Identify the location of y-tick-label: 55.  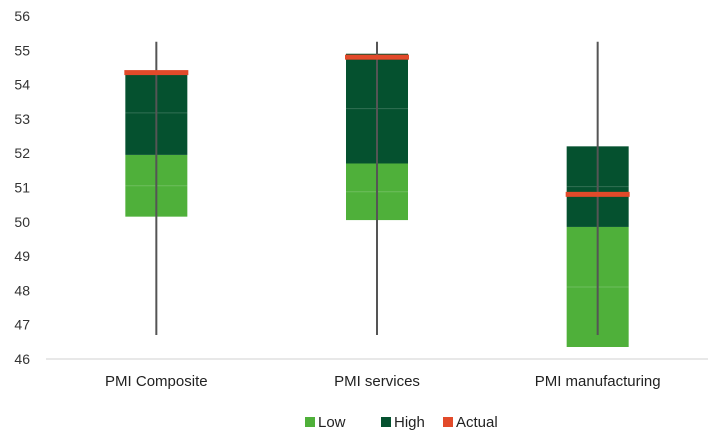
(22, 50).